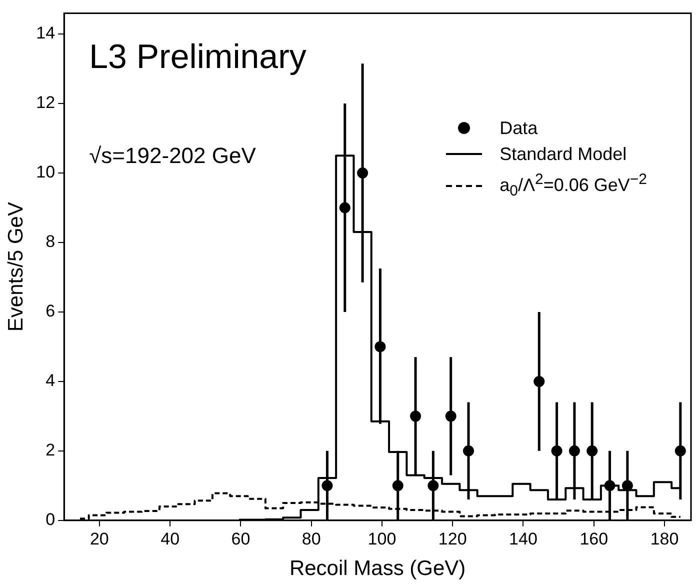  I want to click on y-tick-label: 12, so click(46, 102).